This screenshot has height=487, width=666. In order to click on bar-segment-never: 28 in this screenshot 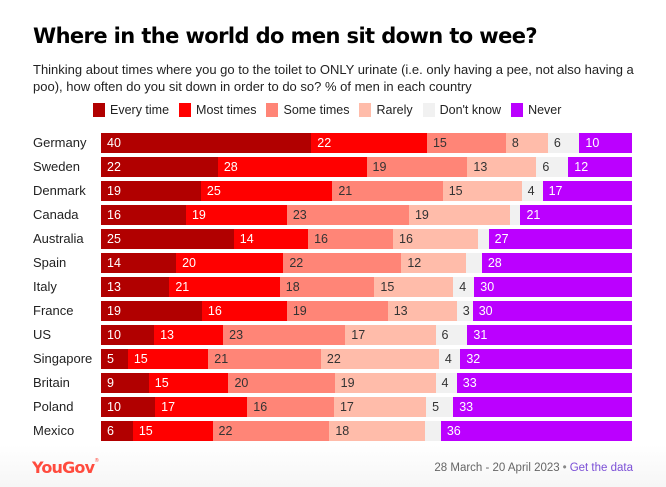, I will do `click(557, 263)`.